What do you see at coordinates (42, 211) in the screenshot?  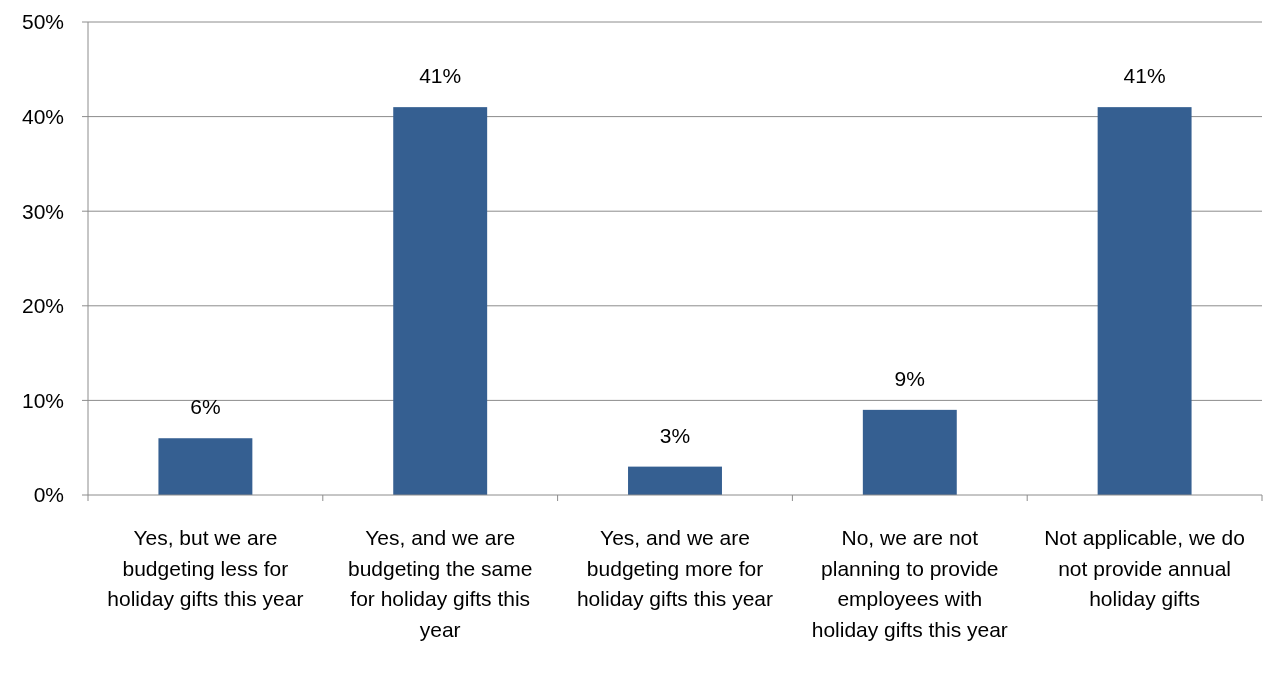 I see `y-tick-label: 30%` at bounding box center [42, 211].